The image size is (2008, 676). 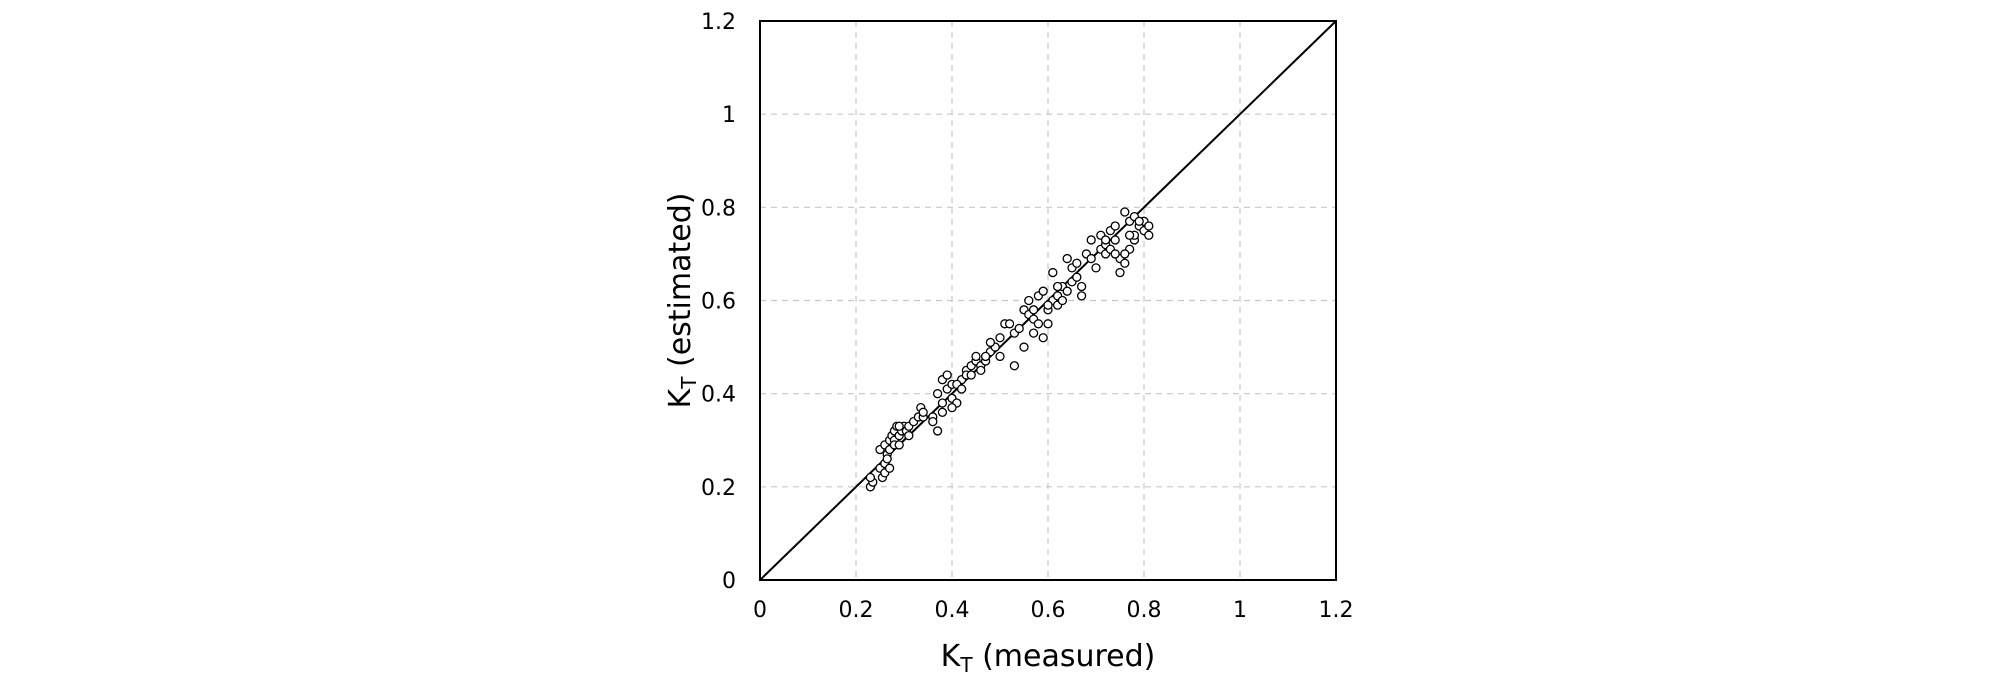 What do you see at coordinates (1144, 610) in the screenshot?
I see `x-tick-label: 0.8` at bounding box center [1144, 610].